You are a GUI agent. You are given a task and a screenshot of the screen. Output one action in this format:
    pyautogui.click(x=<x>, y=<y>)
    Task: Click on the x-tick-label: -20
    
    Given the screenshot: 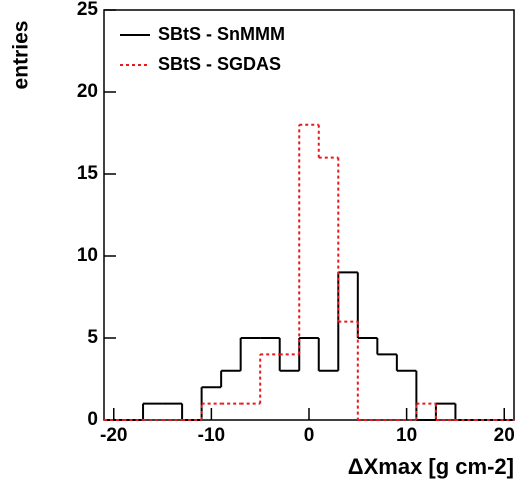 What is the action you would take?
    pyautogui.click(x=113, y=435)
    